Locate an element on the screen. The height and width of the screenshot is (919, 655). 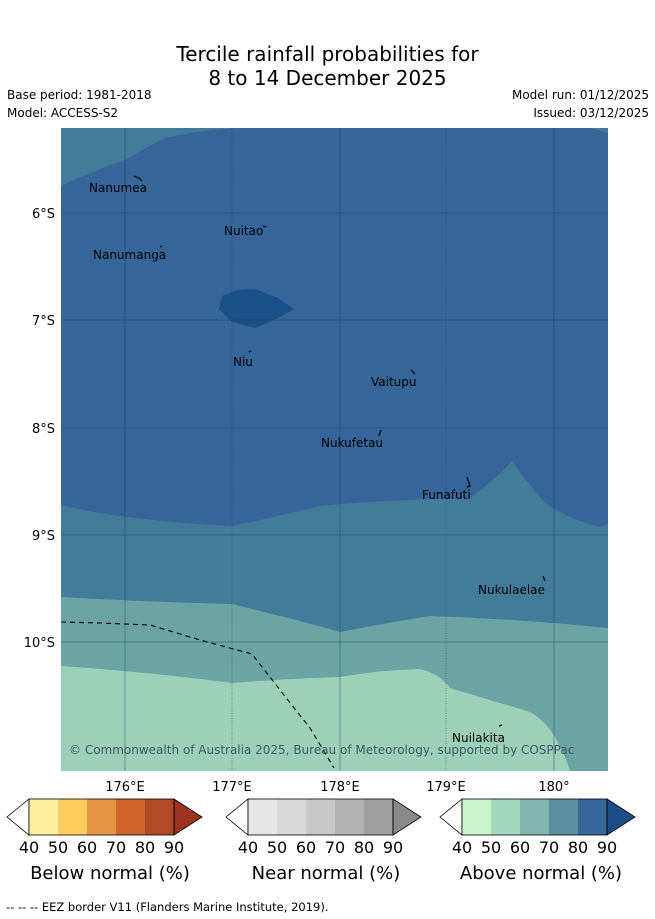
lon-tick-176e: 176°E is located at coordinates (125, 787).